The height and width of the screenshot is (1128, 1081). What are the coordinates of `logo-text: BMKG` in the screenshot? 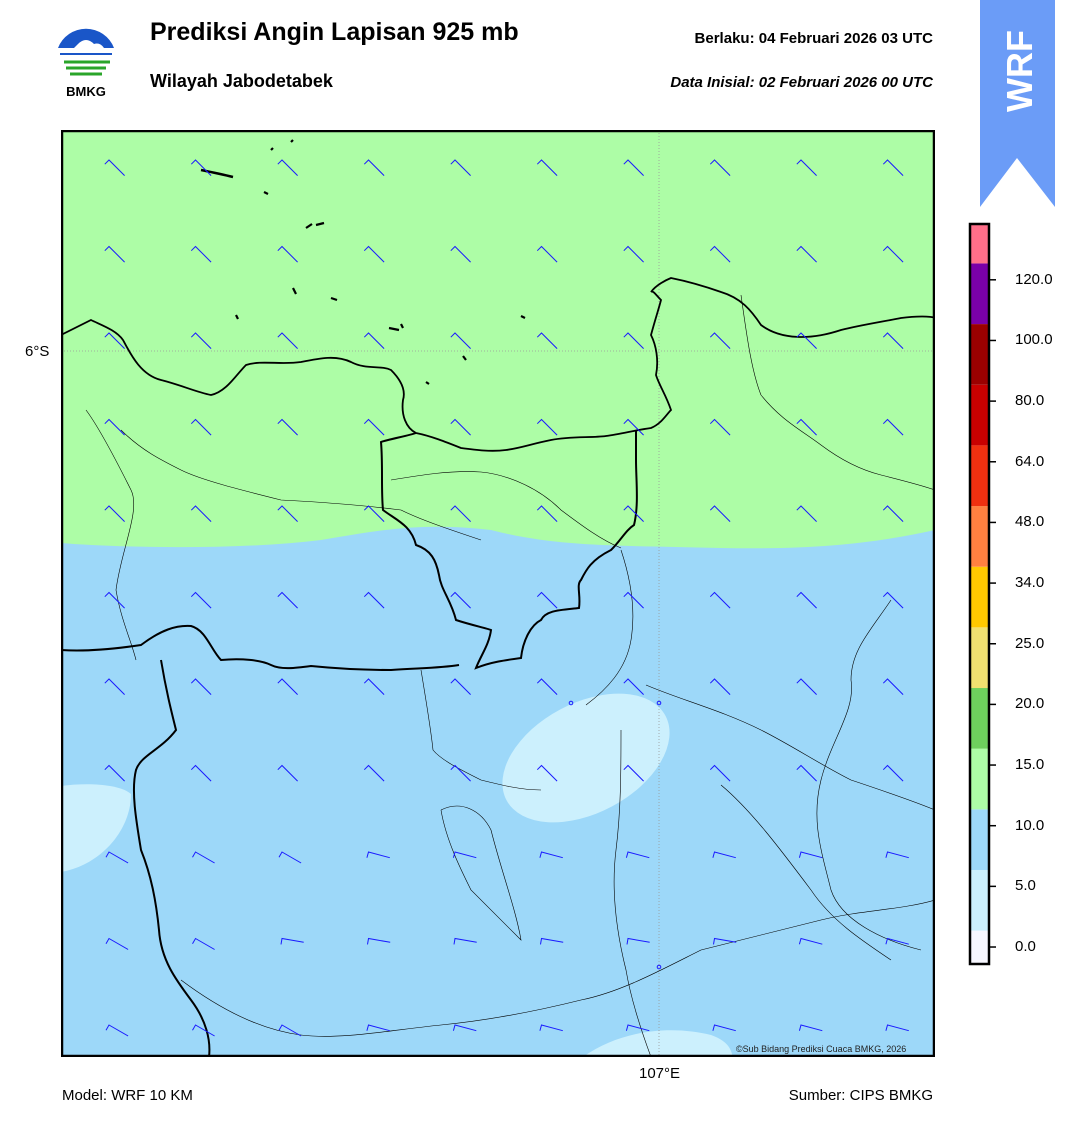 It's located at (86, 91).